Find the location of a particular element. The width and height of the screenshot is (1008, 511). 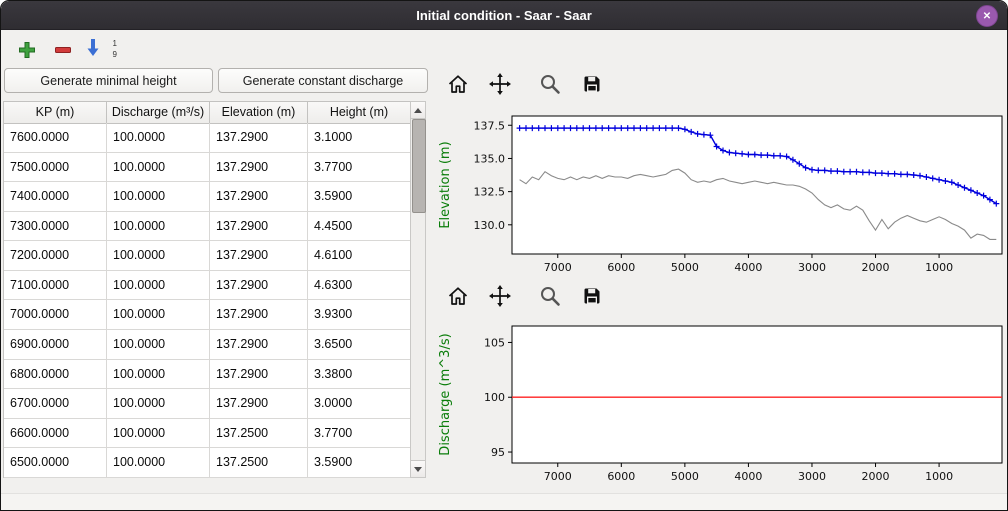

table-cell: 3.0000 is located at coordinates (359, 404).